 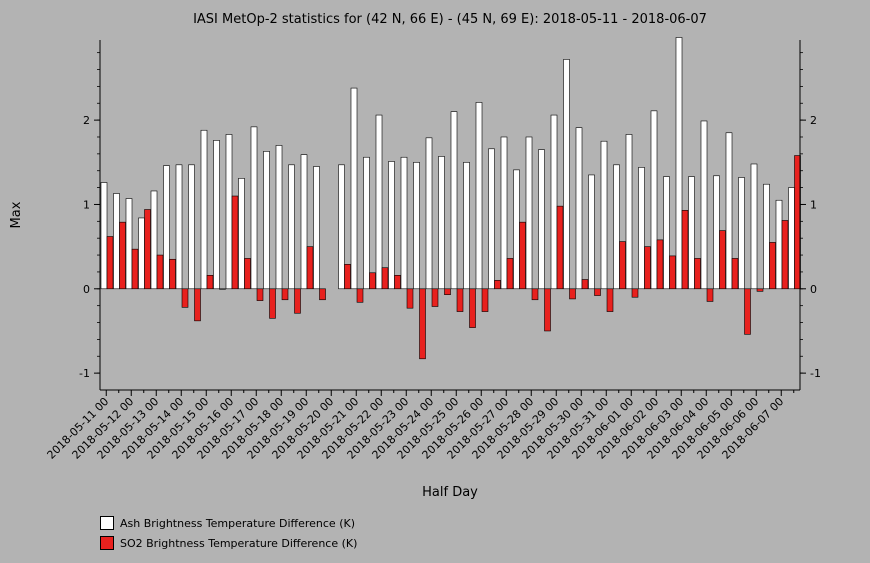 What do you see at coordinates (815, 373) in the screenshot?
I see `y-tick-label-right: -1` at bounding box center [815, 373].